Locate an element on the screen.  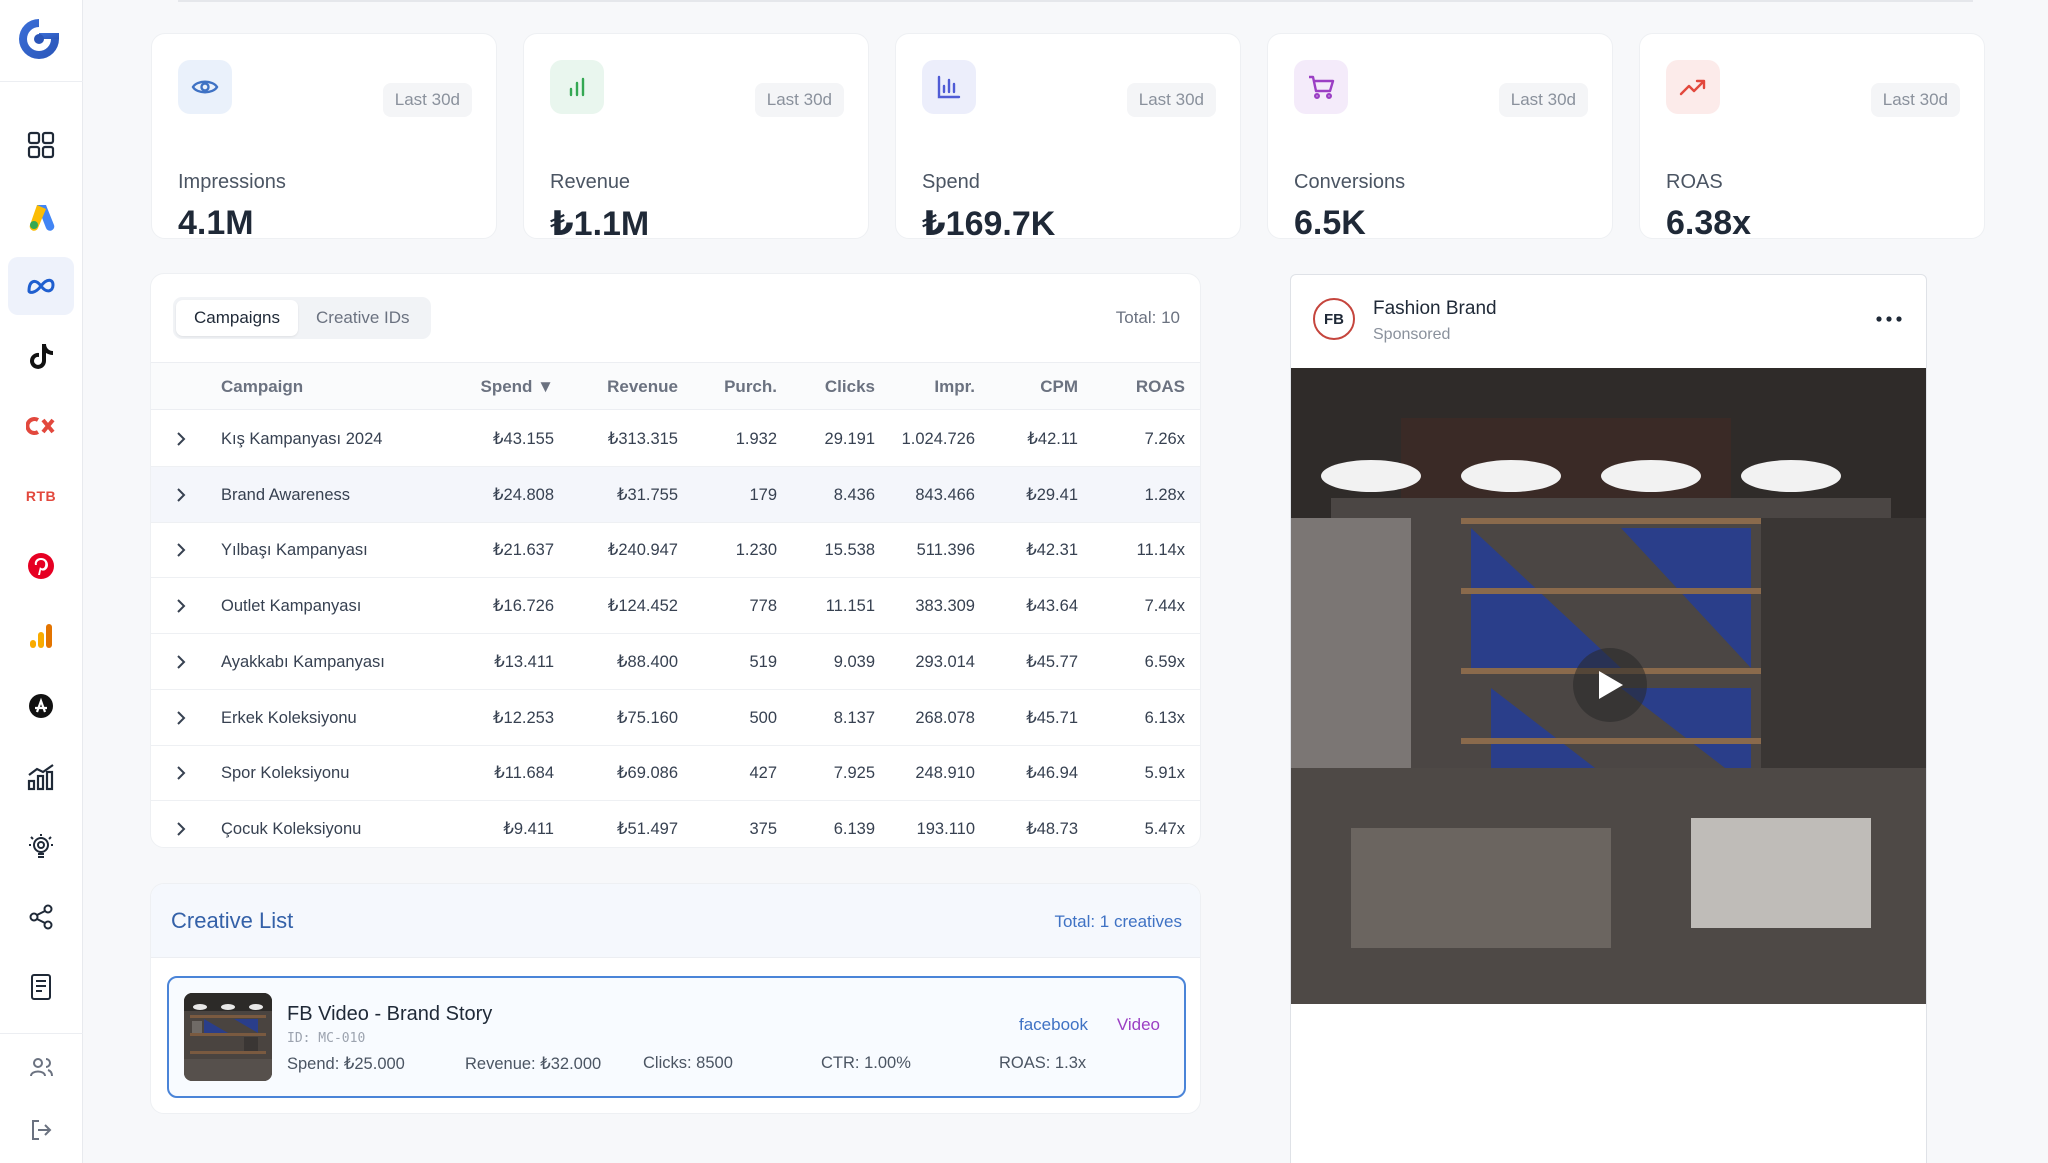
cell-roas: 6.59x is located at coordinates (1164, 661).